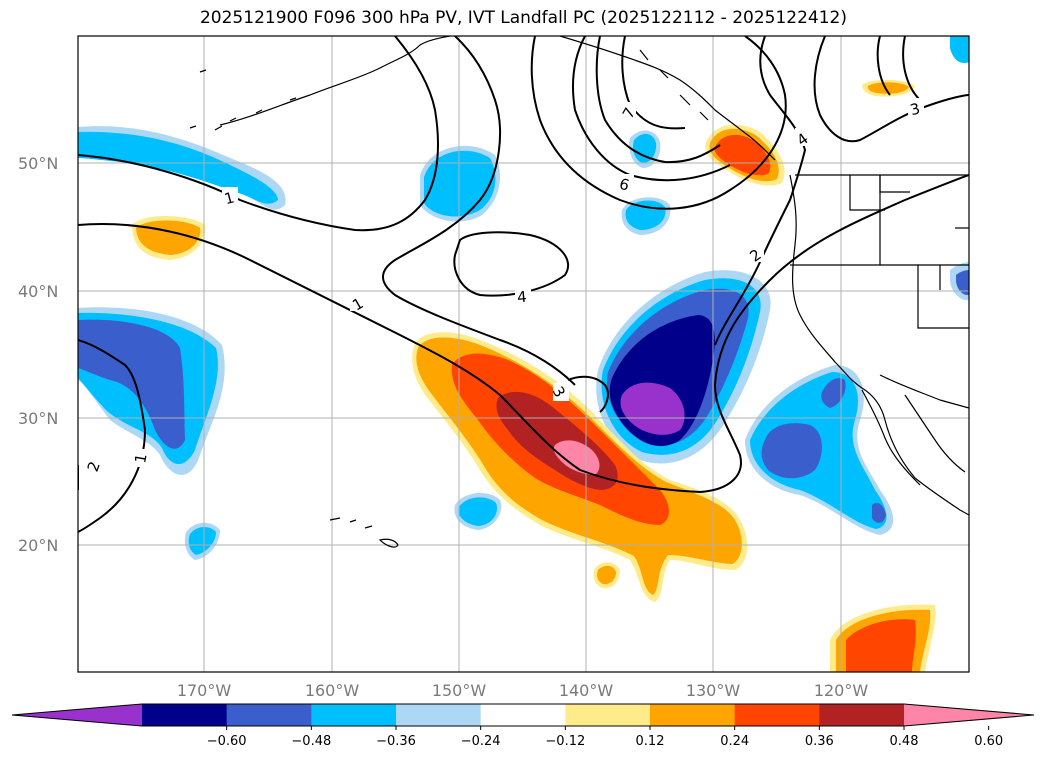  What do you see at coordinates (624, 185) in the screenshot?
I see `contour-label: 6` at bounding box center [624, 185].